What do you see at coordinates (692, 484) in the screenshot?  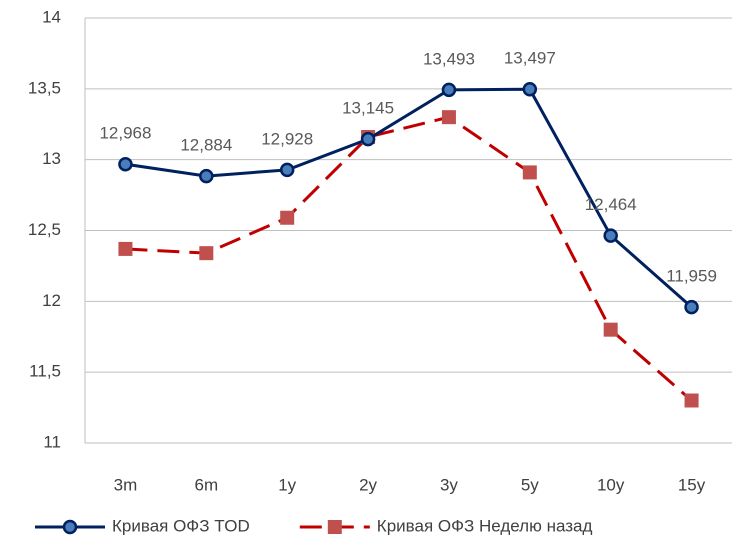 I see `x-tick-label: 15y` at bounding box center [692, 484].